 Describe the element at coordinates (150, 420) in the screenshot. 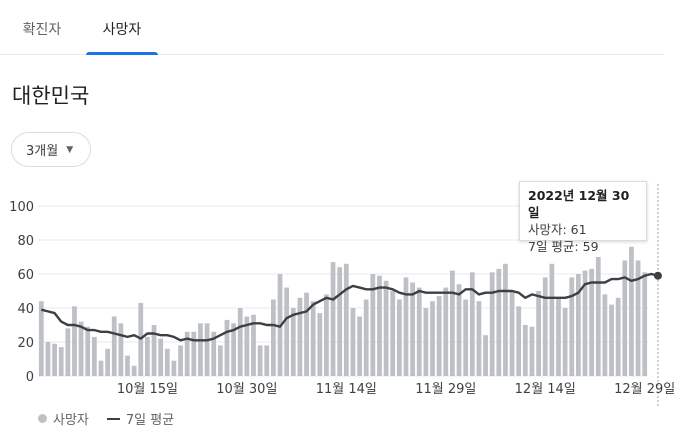

I see `legend-line-label: 7일 평균` at that location.